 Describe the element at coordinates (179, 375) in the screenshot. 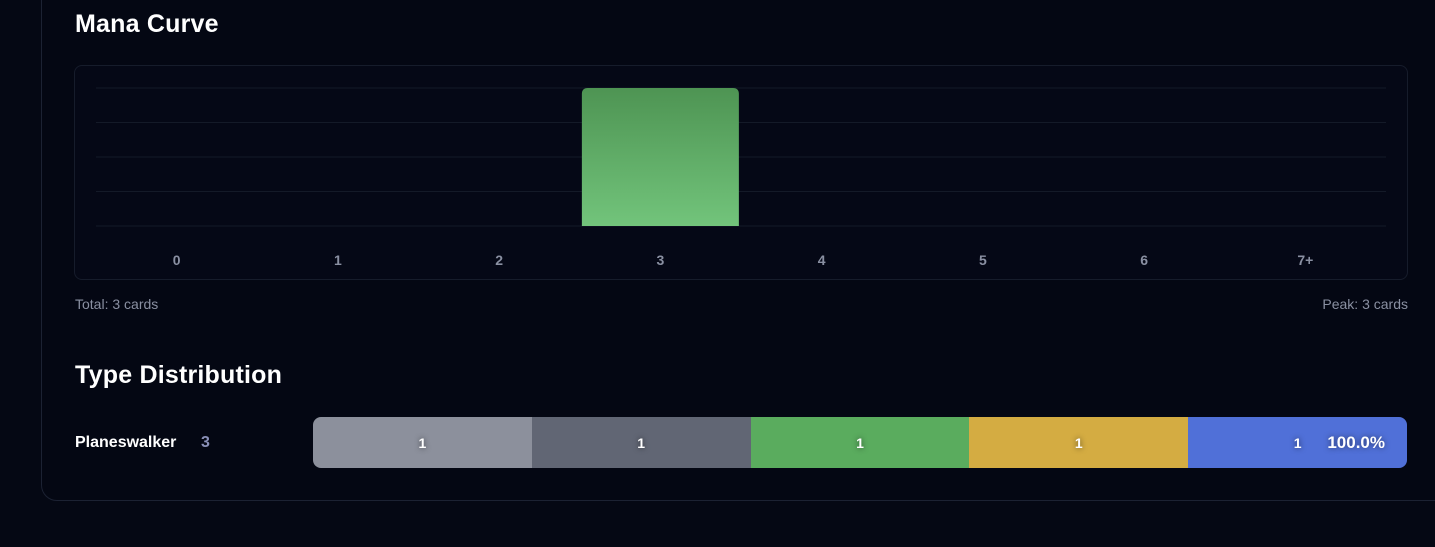

I see `type-distribution-title: Type Distribution` at that location.